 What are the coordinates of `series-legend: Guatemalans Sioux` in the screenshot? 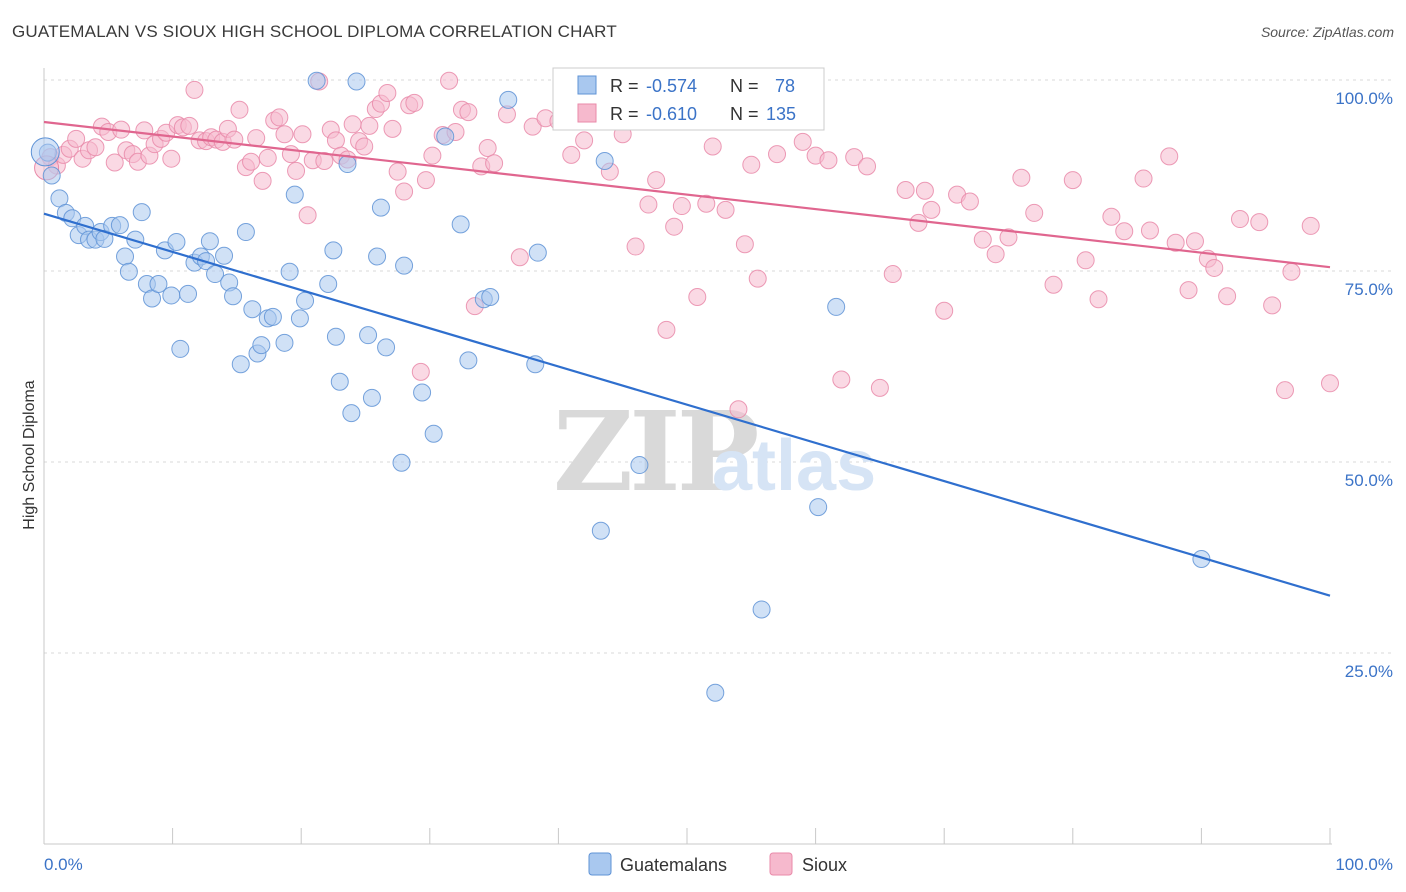 It's located at (717, 864).